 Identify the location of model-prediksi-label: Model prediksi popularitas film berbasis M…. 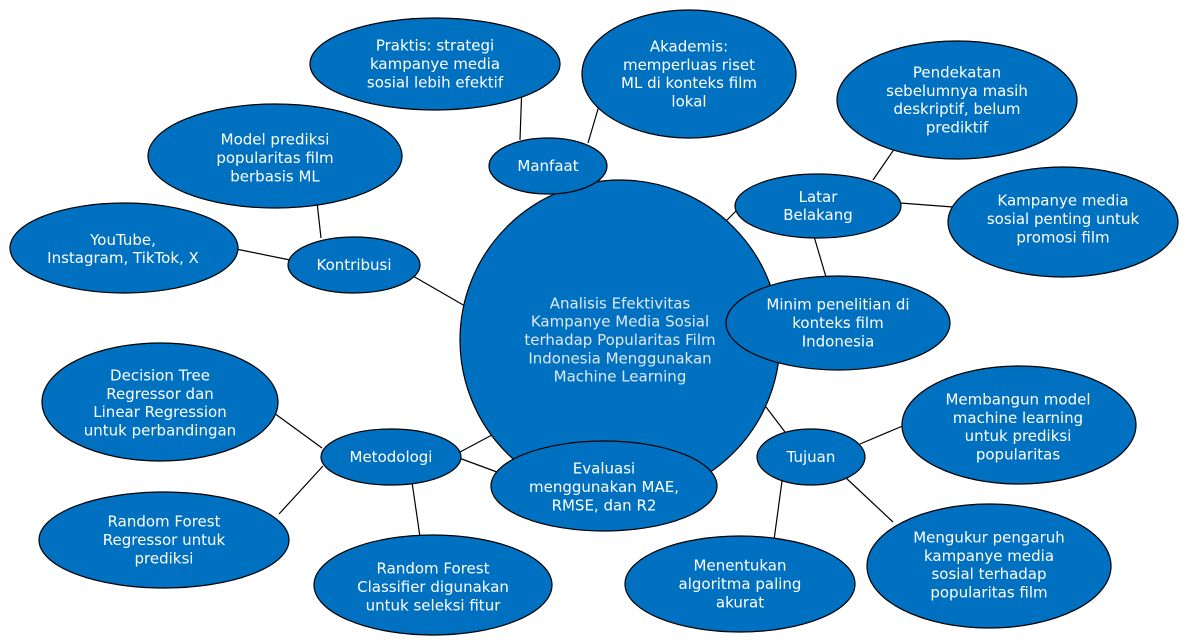
(274, 158).